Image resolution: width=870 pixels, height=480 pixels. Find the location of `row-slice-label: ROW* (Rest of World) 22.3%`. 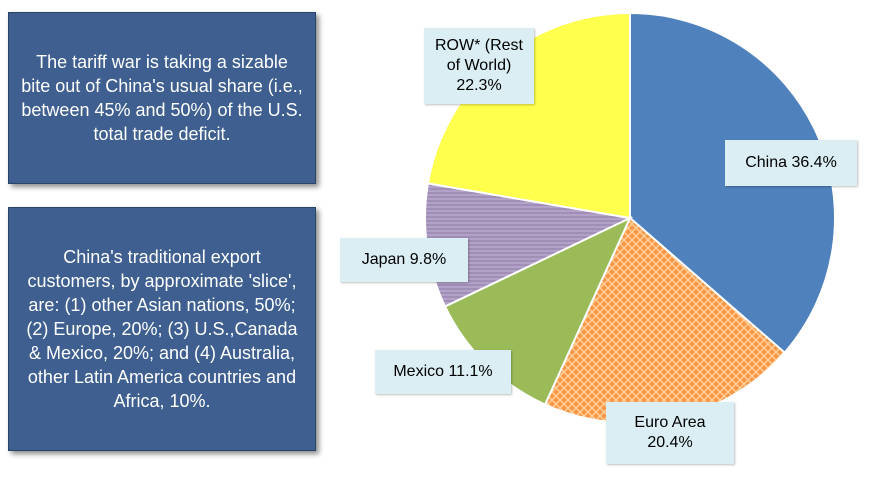

row-slice-label: ROW* (Rest of World) 22.3% is located at coordinates (479, 66).